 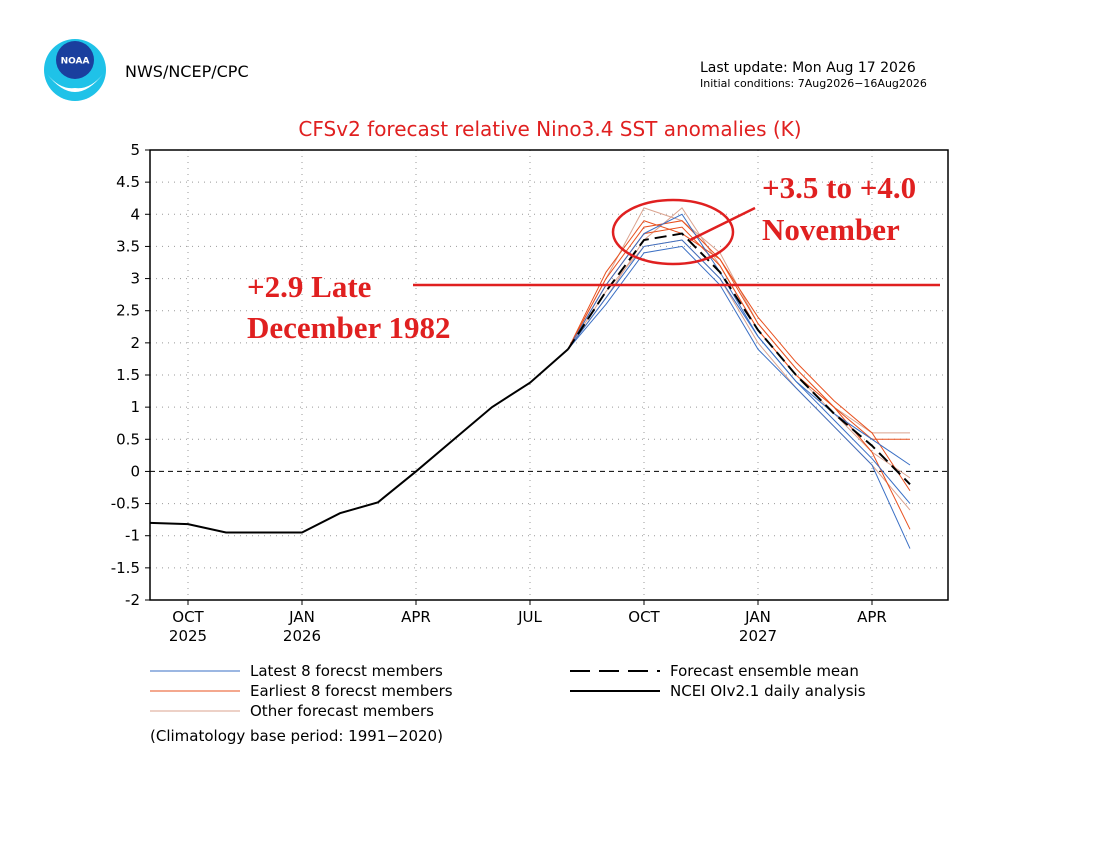 I want to click on y-tick-label: 0, so click(x=135, y=471).